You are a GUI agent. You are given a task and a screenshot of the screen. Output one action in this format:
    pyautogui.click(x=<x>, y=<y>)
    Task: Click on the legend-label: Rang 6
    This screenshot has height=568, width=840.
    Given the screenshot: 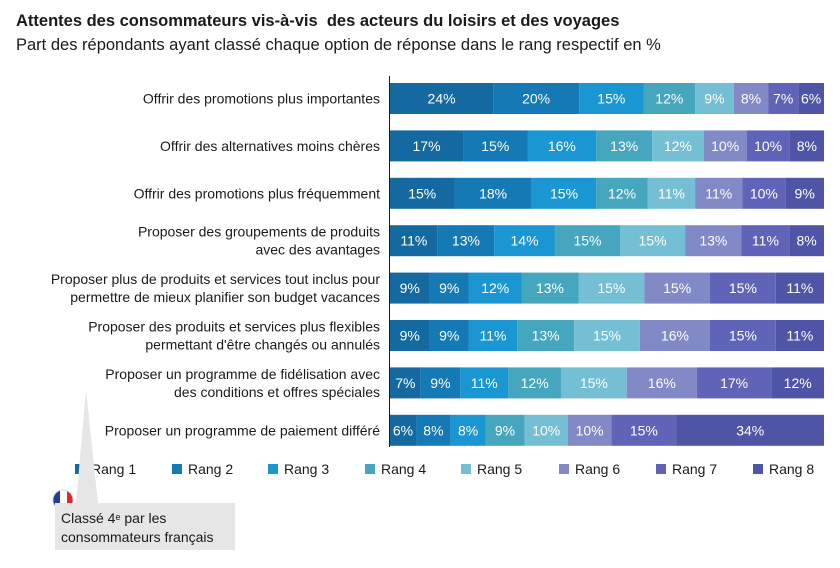 What is the action you would take?
    pyautogui.click(x=597, y=469)
    